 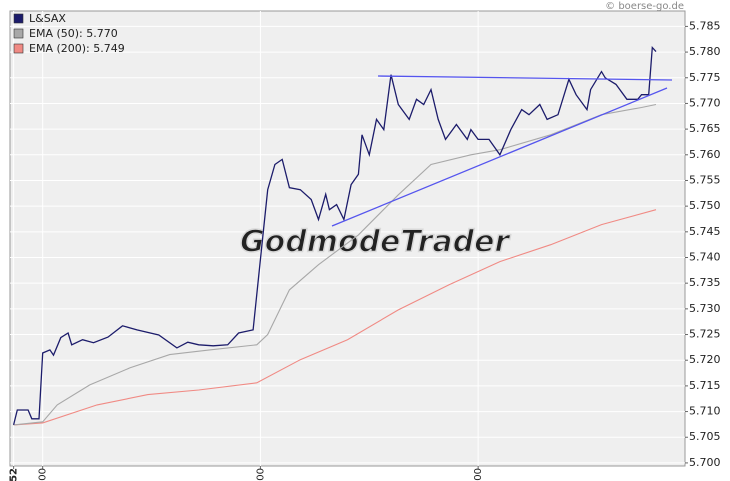 What do you see at coordinates (644, 6) in the screenshot?
I see `copyright: © boerse-go.de` at bounding box center [644, 6].